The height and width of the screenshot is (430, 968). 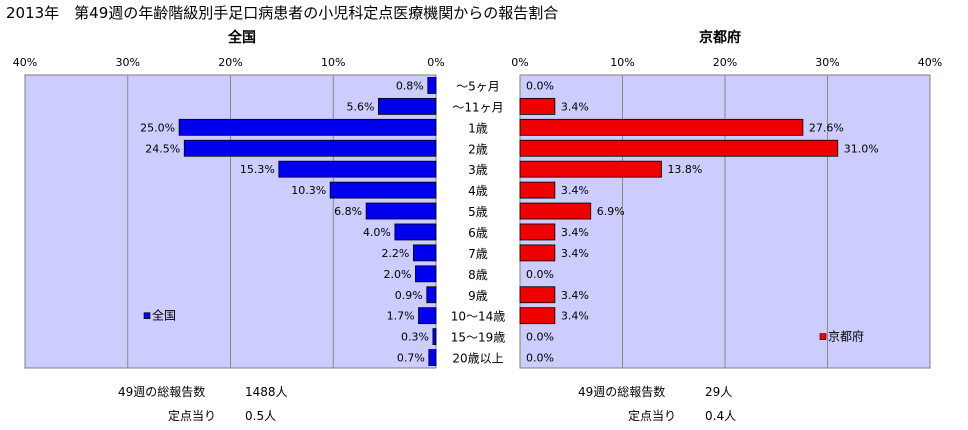 I want to click on national-value-label: 15.3%, so click(x=257, y=169).